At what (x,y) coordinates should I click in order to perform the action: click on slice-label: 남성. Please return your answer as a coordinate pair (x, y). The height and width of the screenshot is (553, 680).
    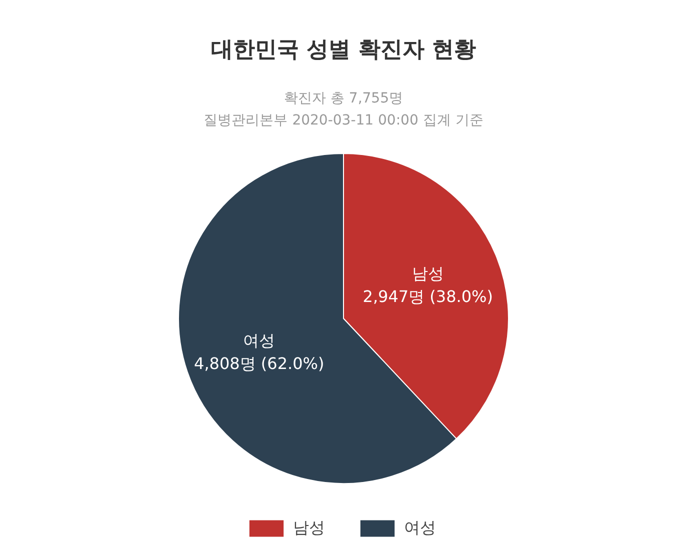
    Looking at the image, I should click on (428, 274).